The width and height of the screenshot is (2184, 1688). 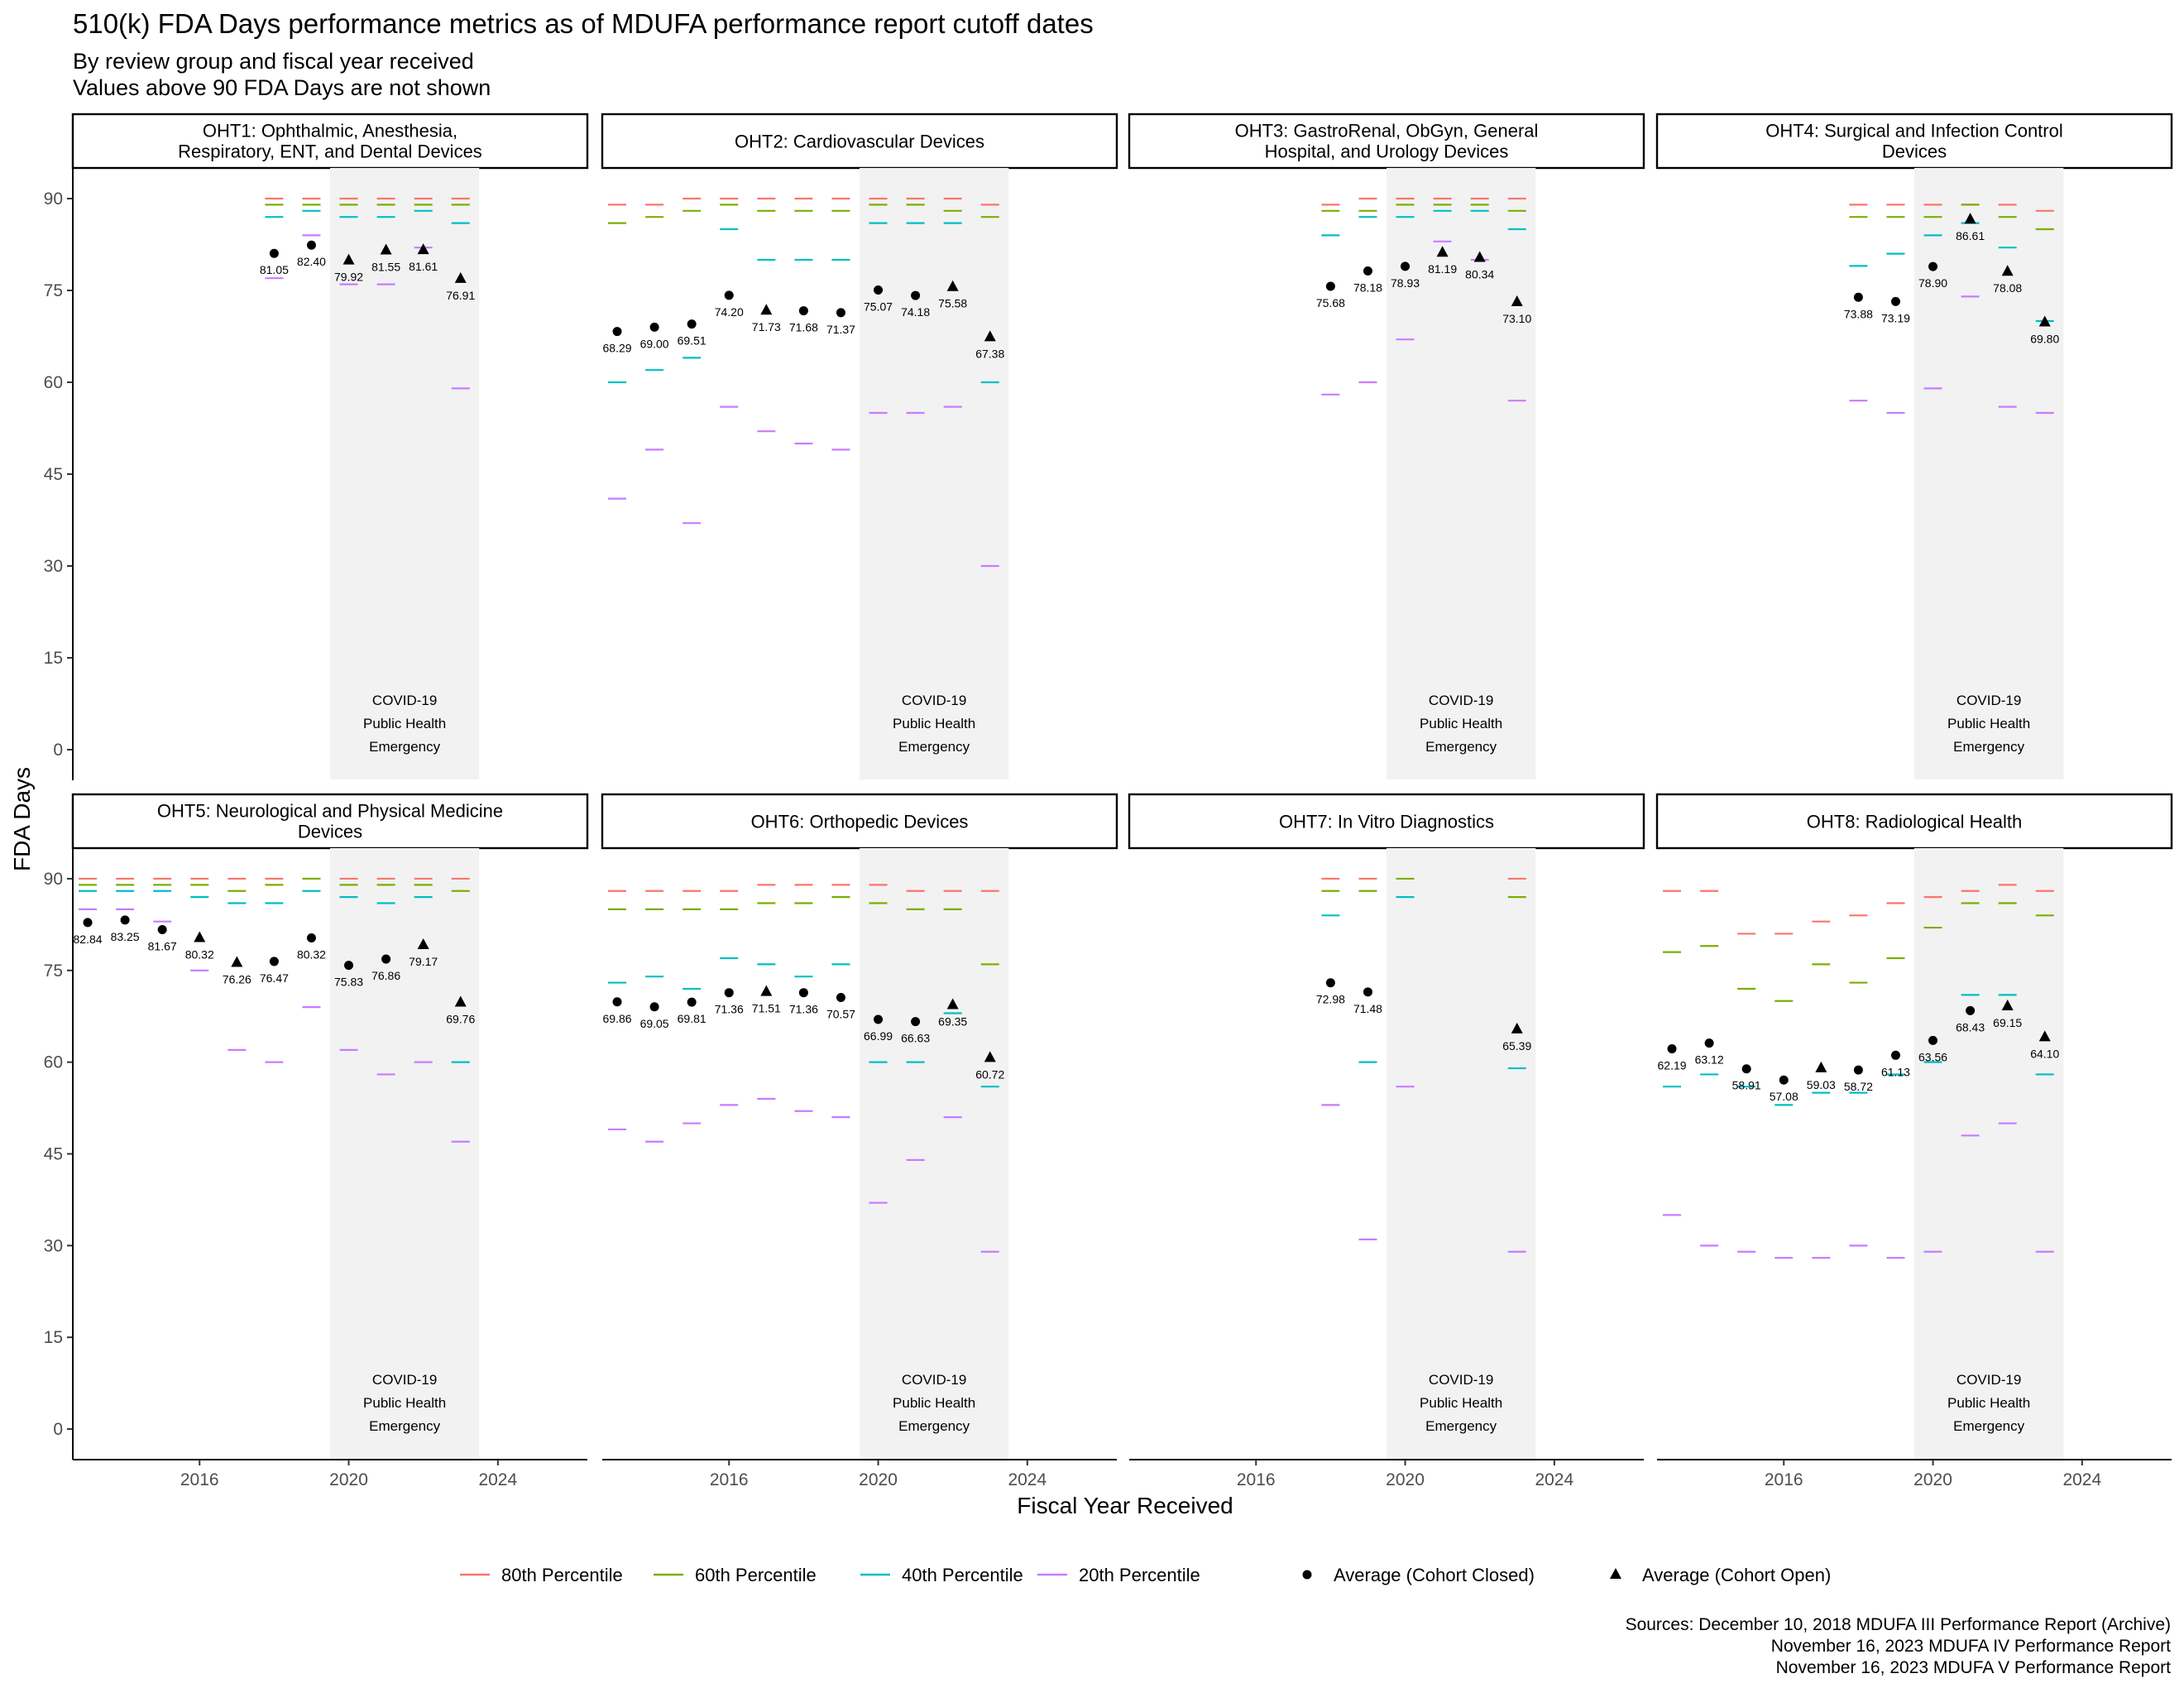 What do you see at coordinates (162, 946) in the screenshot?
I see `panel-5-avg-data-label: 81.67` at bounding box center [162, 946].